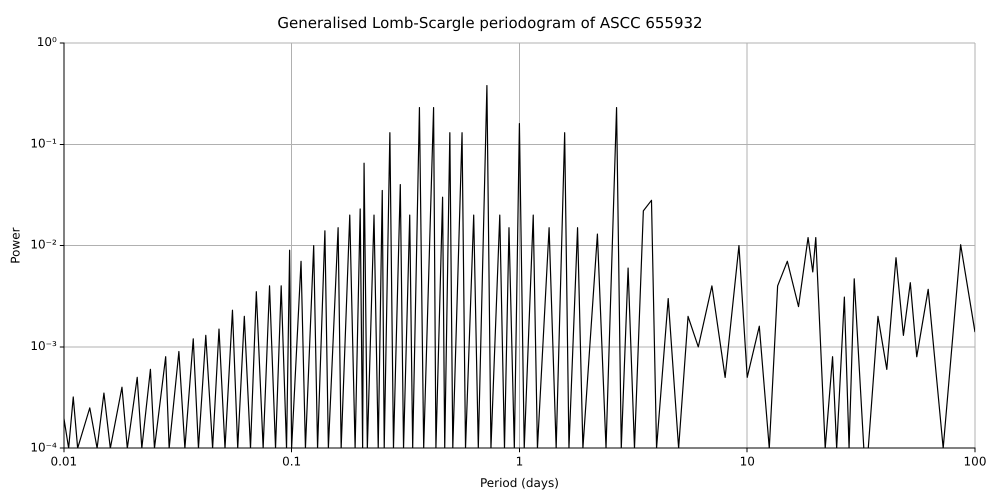 The width and height of the screenshot is (1000, 500). What do you see at coordinates (519, 483) in the screenshot?
I see `x-axis-title: Period (days)` at bounding box center [519, 483].